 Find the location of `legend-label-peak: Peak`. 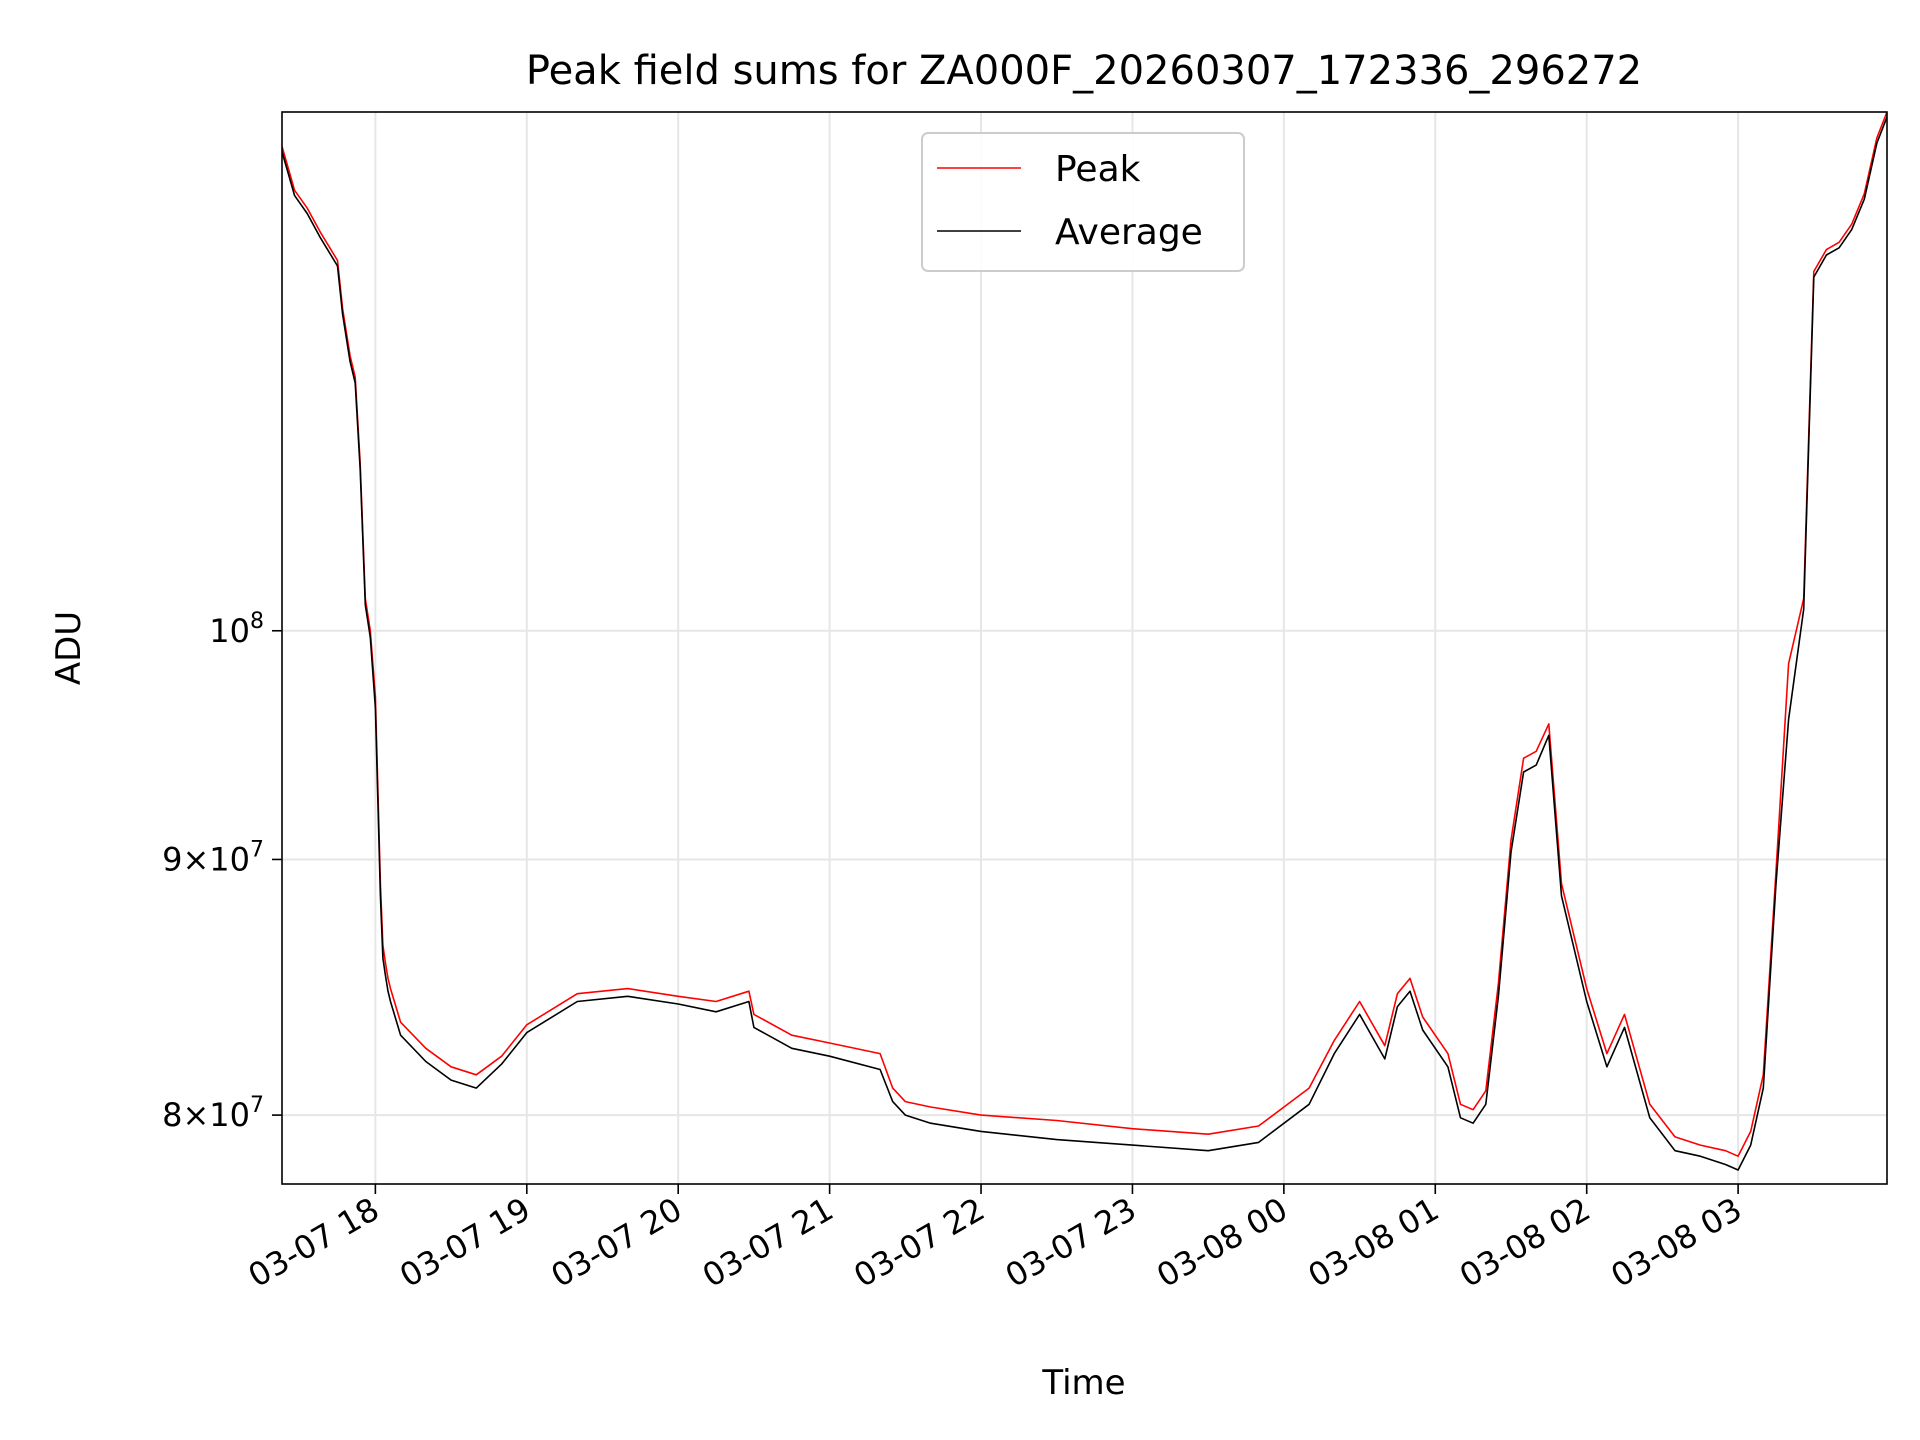

legend-label-peak: Peak is located at coordinates (1098, 169).